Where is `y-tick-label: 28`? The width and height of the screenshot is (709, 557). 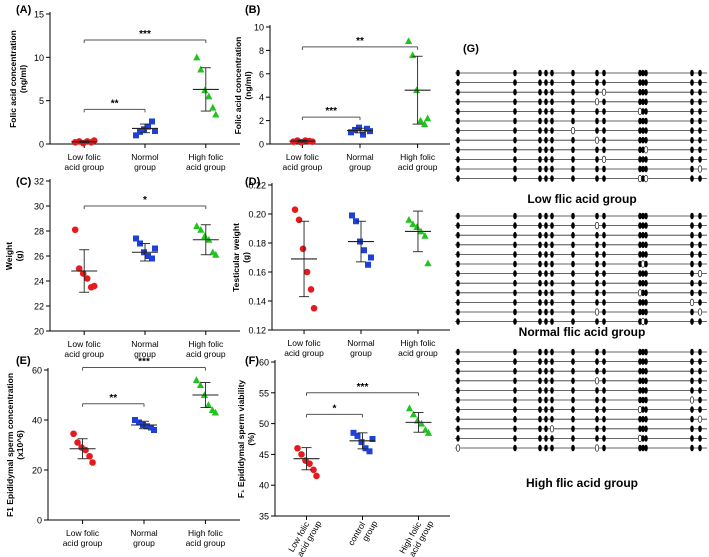 y-tick-label: 28 is located at coordinates (39, 232).